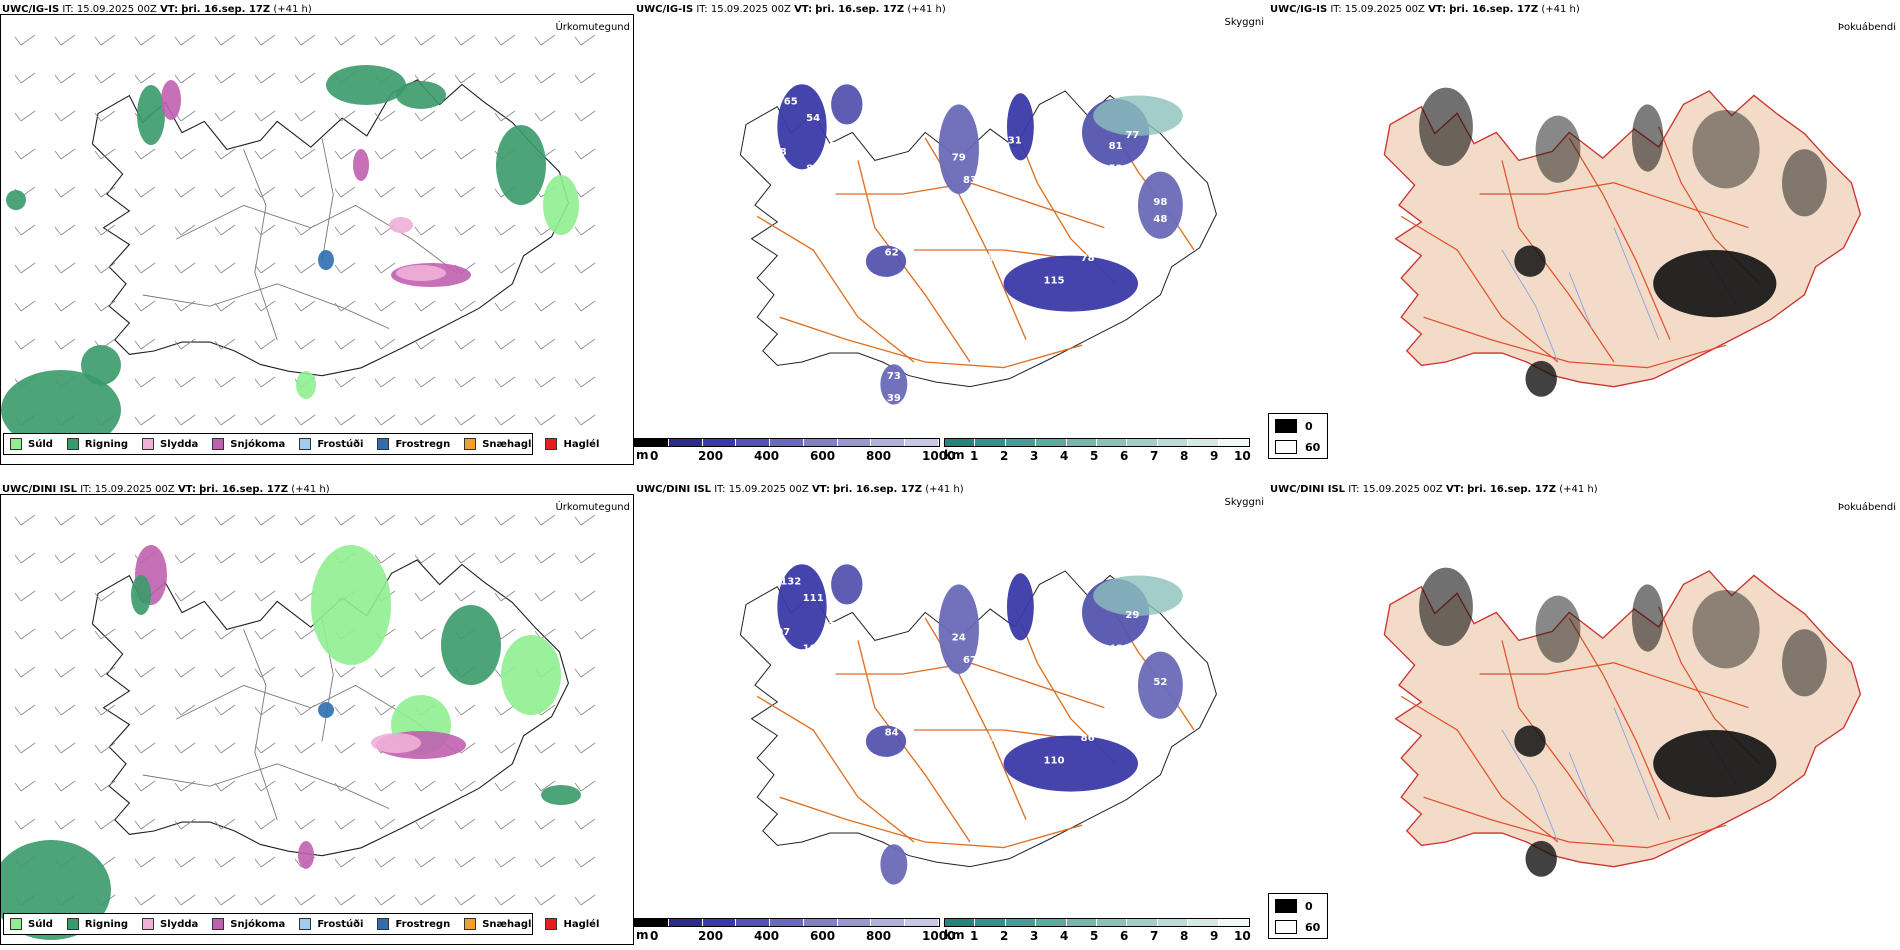  Describe the element at coordinates (1313, 447) in the screenshot. I see `fog-legend-min: 60` at that location.